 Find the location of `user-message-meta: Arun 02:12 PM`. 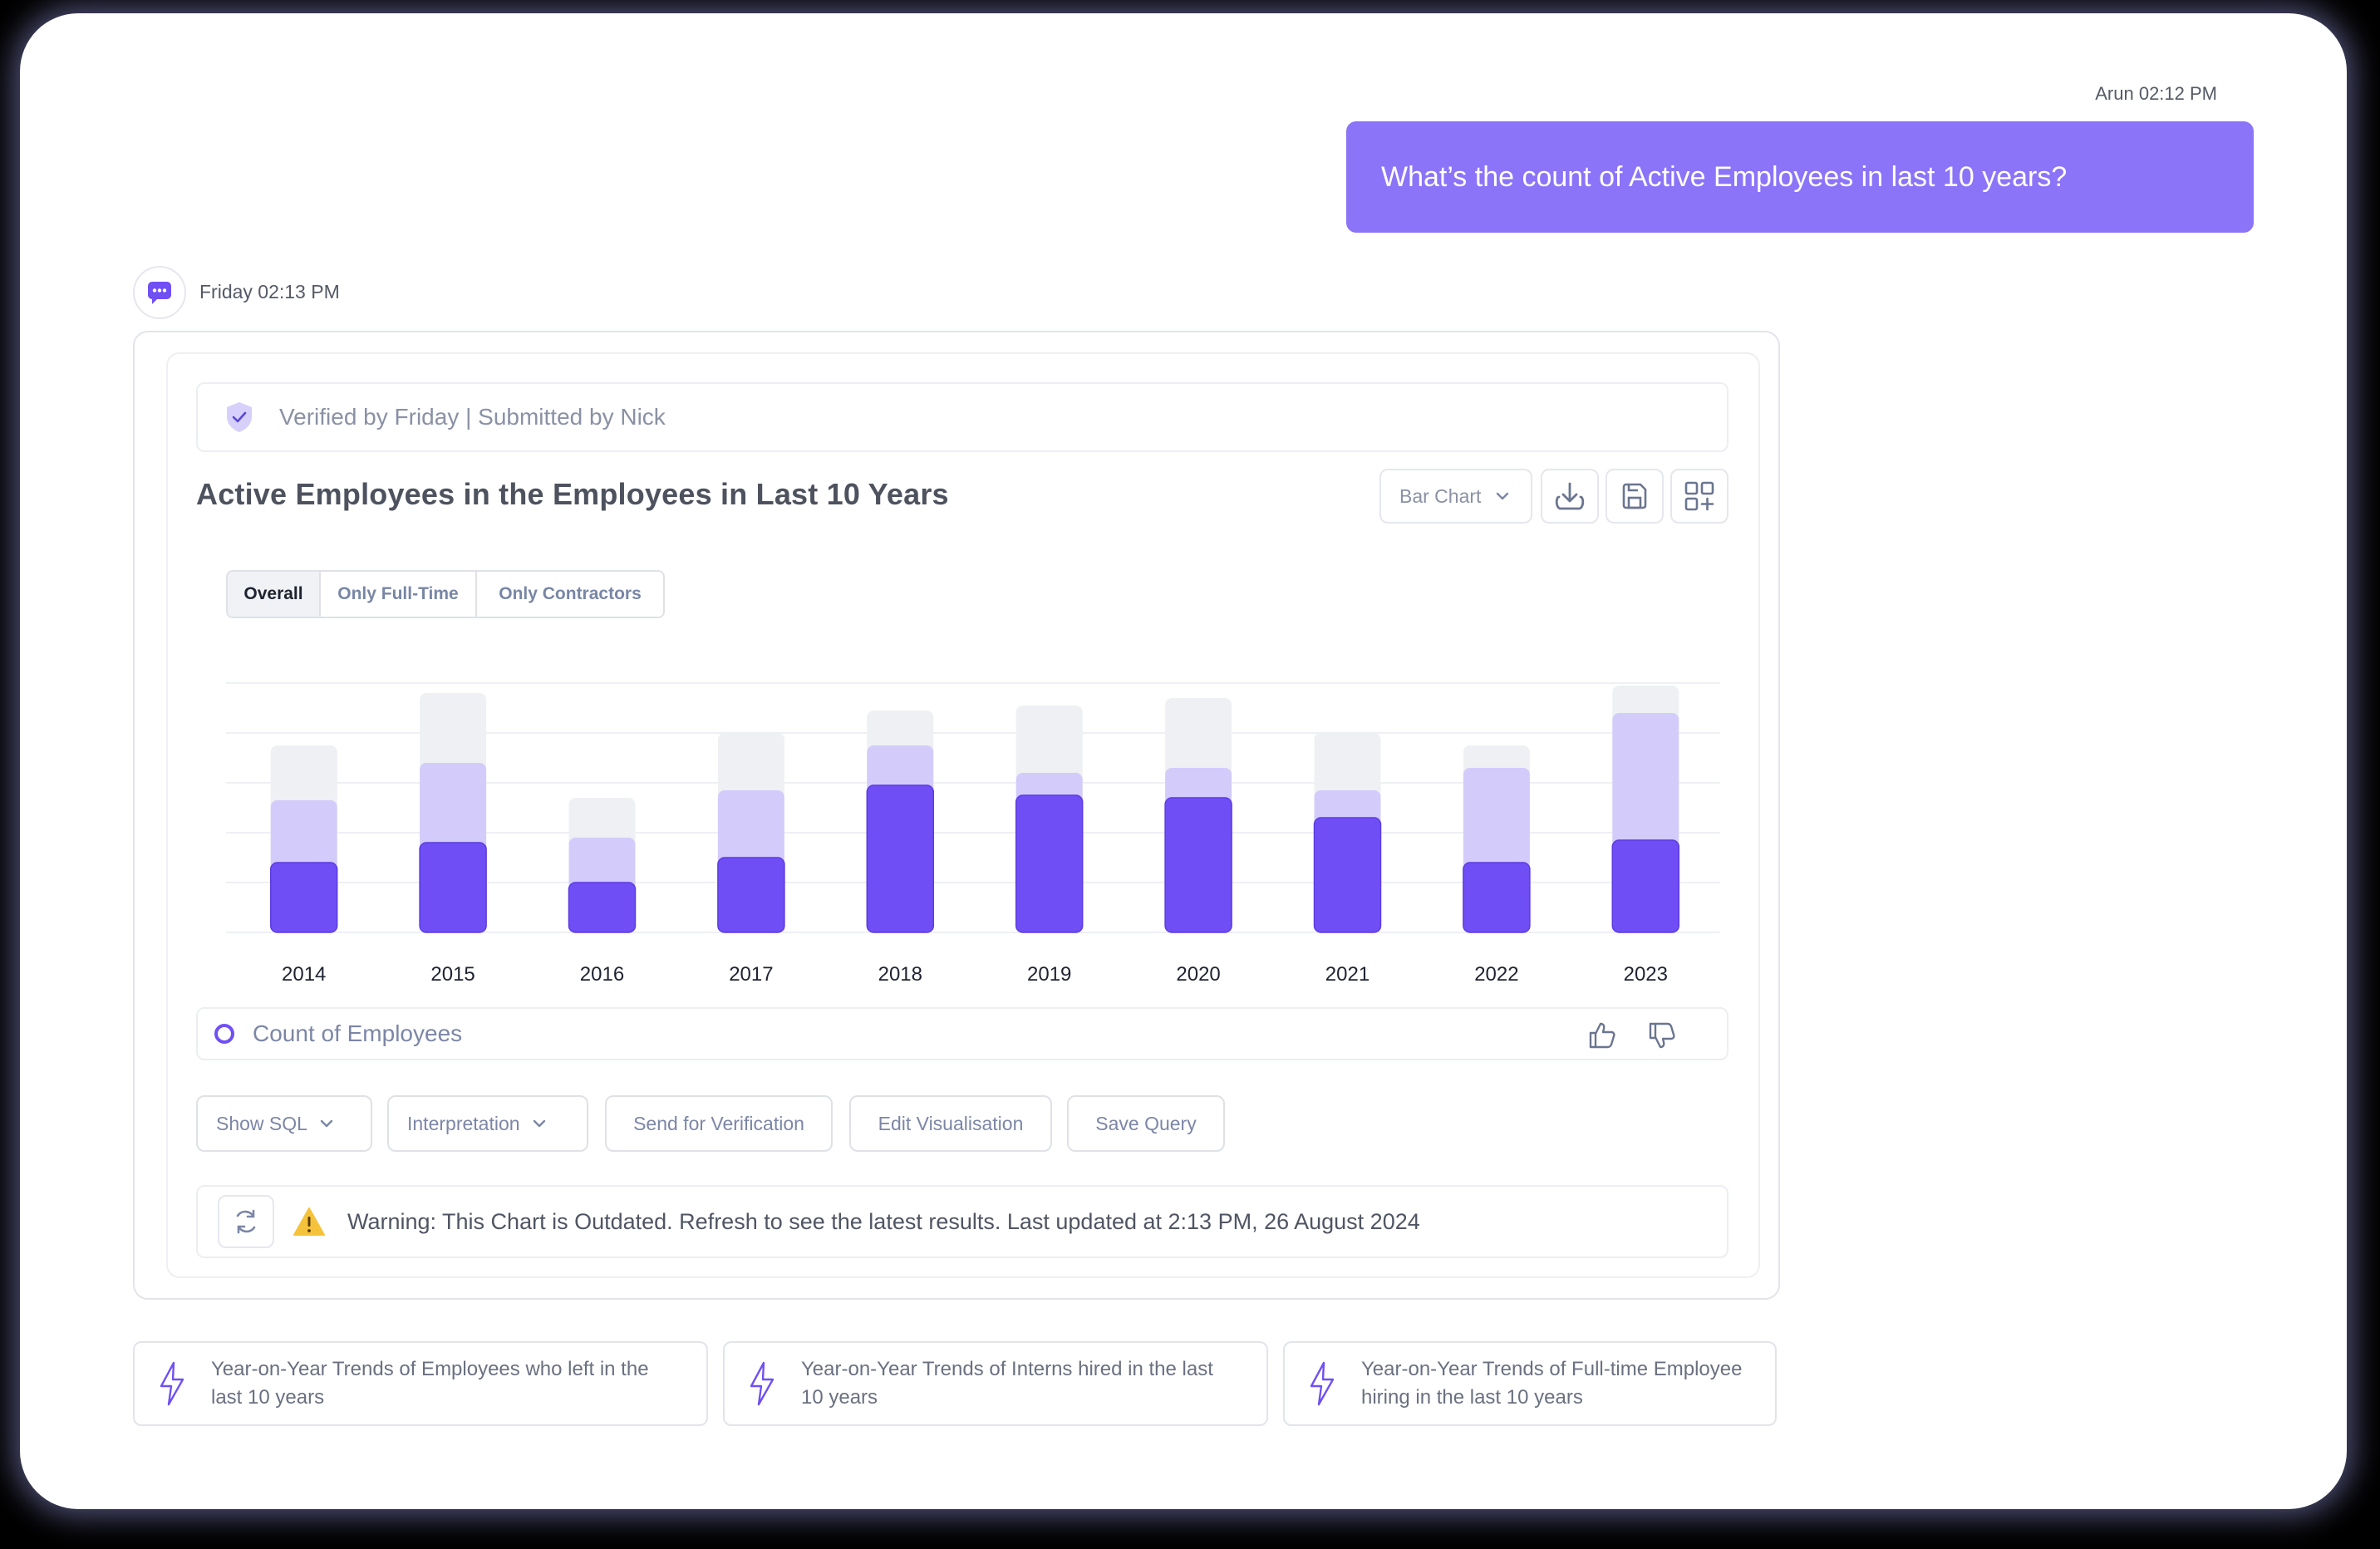

user-message-meta: Arun 02:12 PM is located at coordinates (2156, 93).